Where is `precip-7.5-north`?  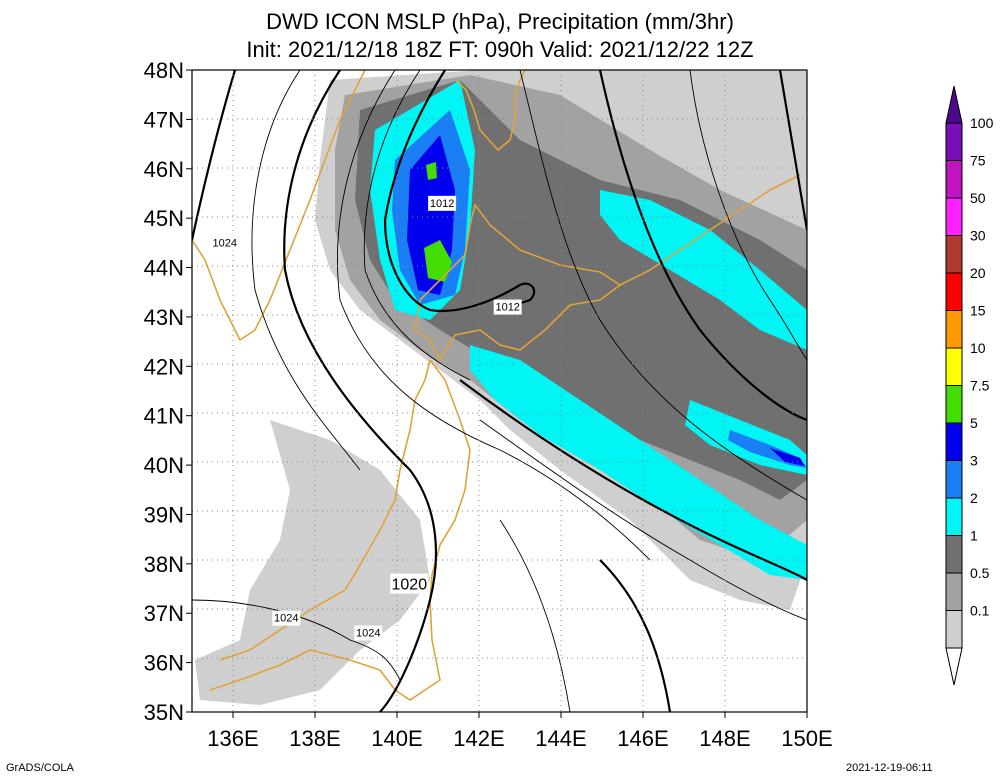
precip-7.5-north is located at coordinates (431, 171).